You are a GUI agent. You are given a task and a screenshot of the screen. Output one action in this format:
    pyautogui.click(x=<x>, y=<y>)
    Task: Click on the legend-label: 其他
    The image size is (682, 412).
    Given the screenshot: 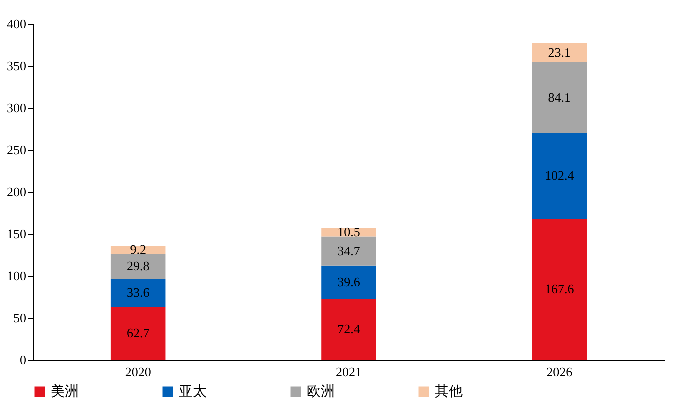 What is the action you would take?
    pyautogui.click(x=449, y=392)
    